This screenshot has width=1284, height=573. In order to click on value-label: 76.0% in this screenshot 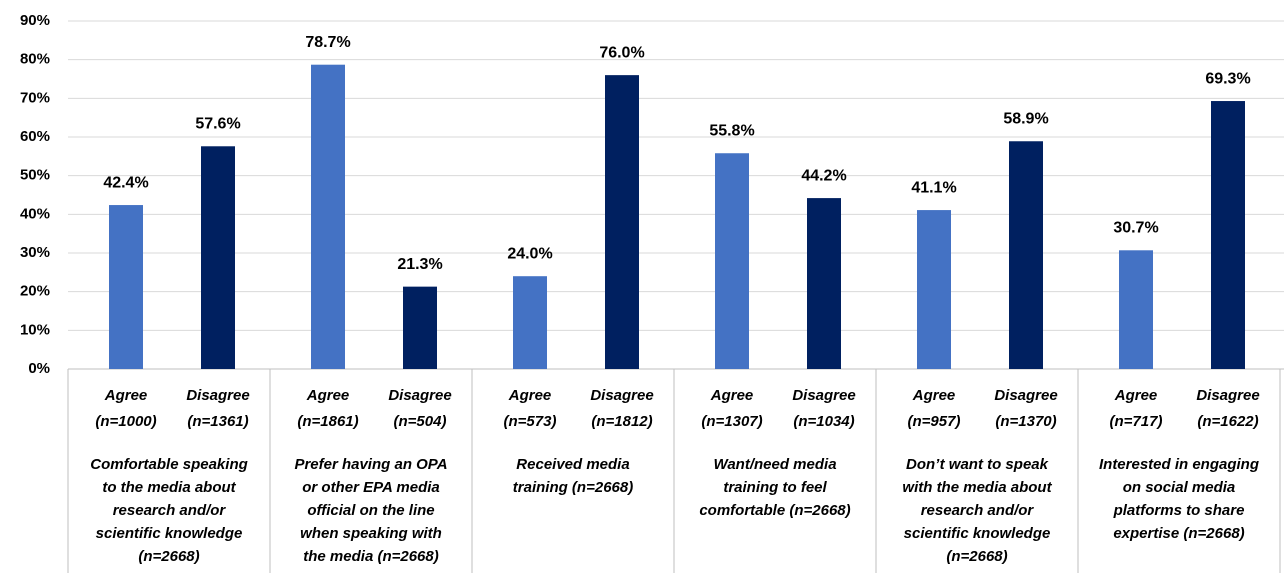, I will do `click(621, 52)`.